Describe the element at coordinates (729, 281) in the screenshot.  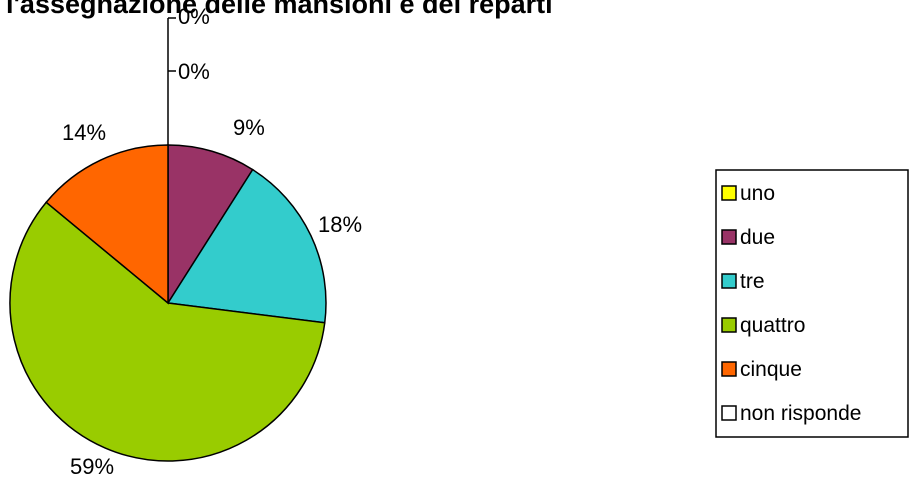
I see `legend-swatch-tre` at that location.